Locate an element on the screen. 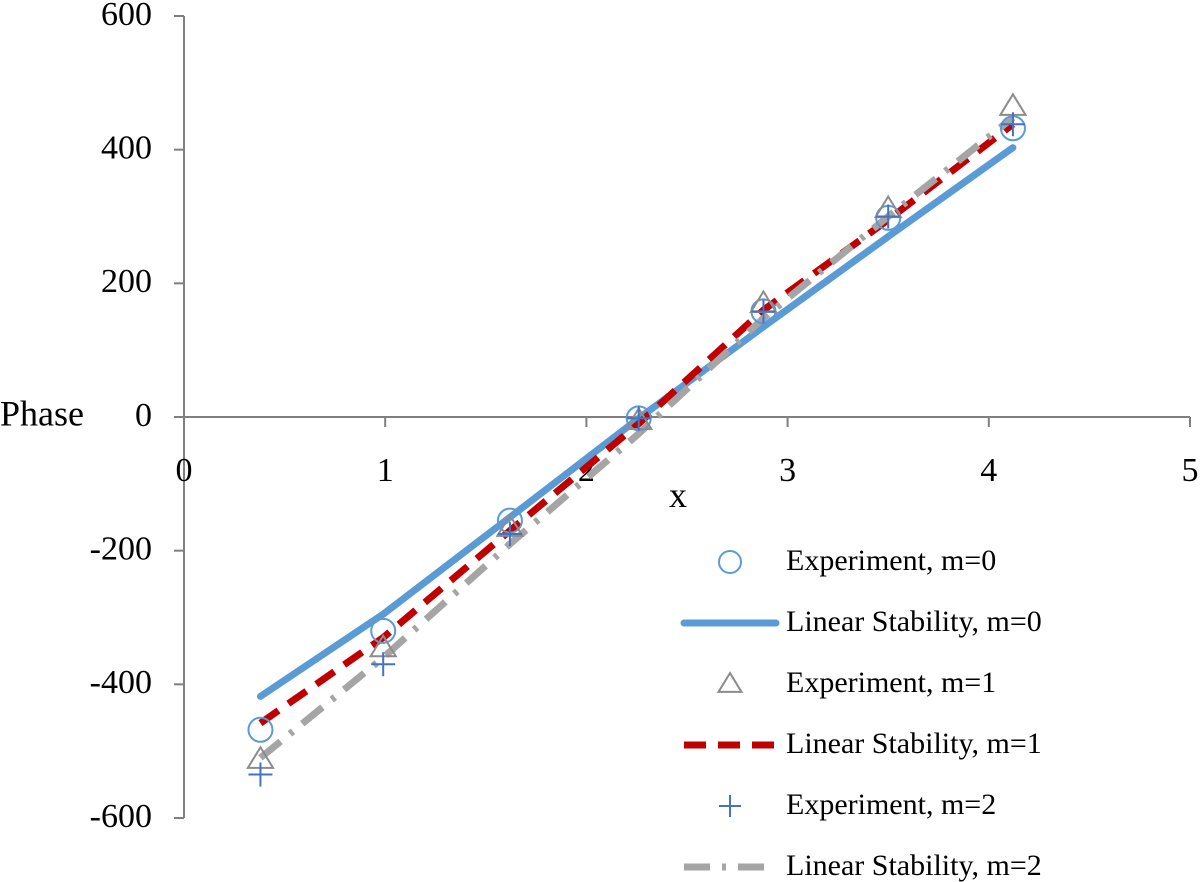 The image size is (1200, 882). data-point-triangle is located at coordinates (1013, 104).